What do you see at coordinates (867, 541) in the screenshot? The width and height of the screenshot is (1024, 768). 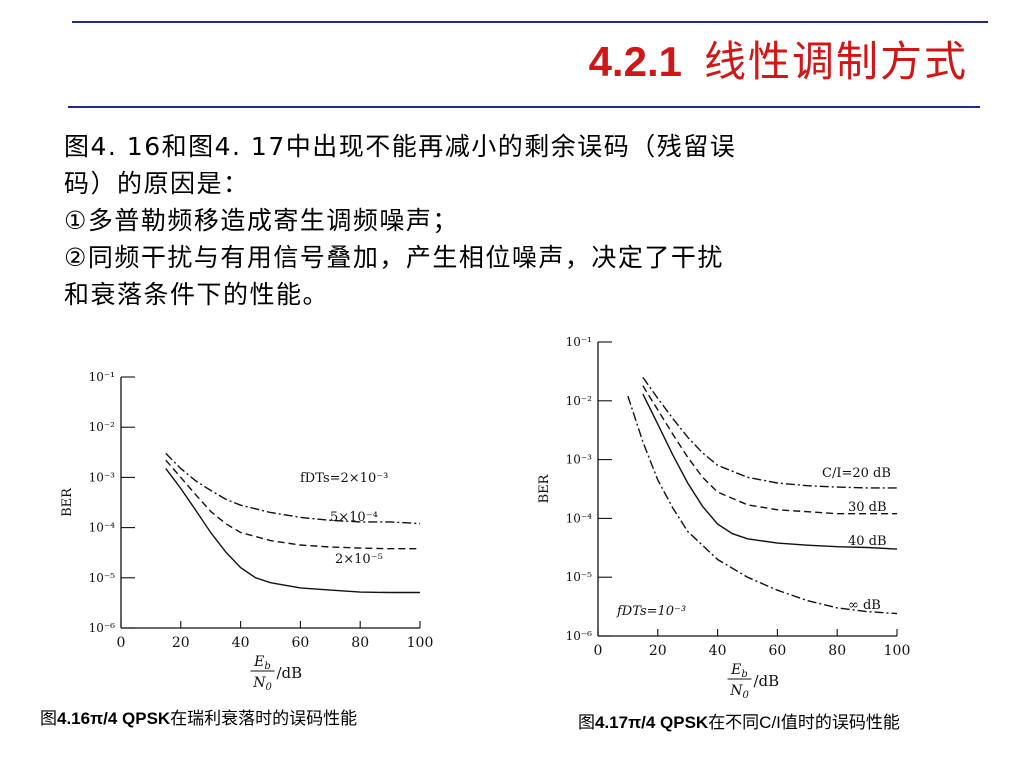 I see `series-label: 40 dB` at bounding box center [867, 541].